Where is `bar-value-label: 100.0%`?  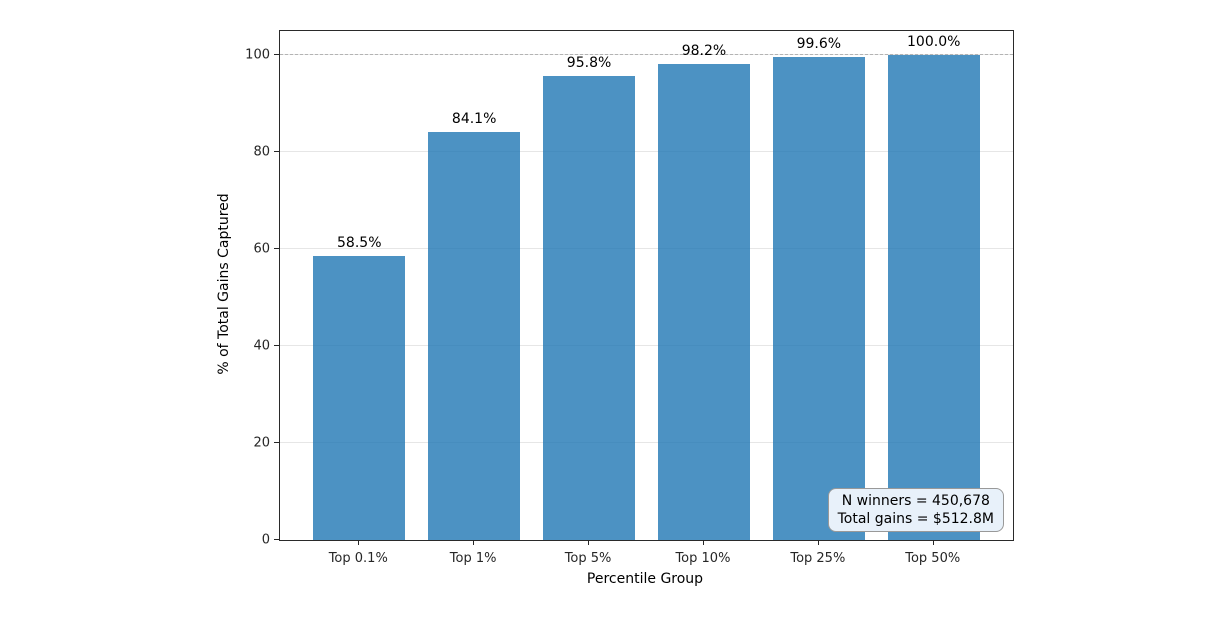
bar-value-label: 100.0% is located at coordinates (934, 42).